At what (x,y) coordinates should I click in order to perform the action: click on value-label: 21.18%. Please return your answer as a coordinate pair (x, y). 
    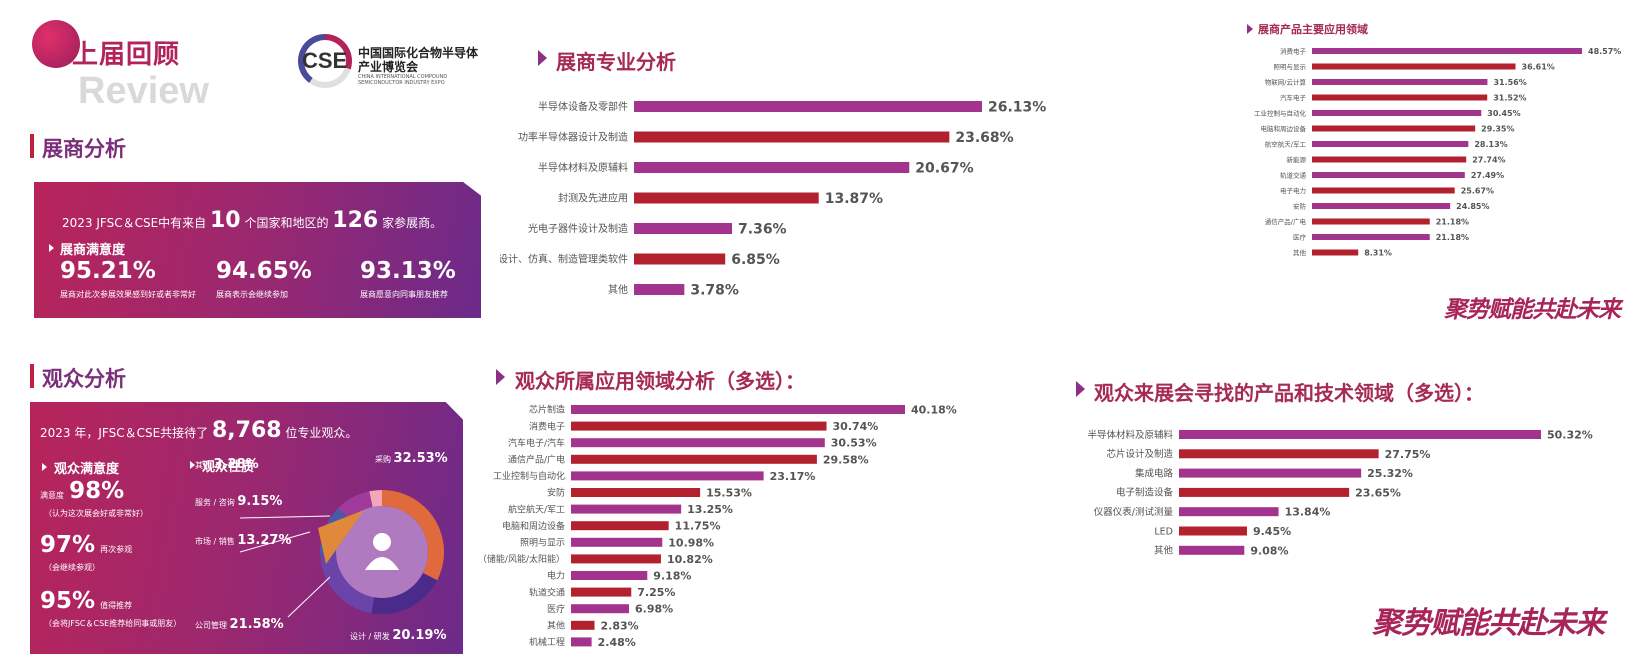
    Looking at the image, I should click on (1452, 221).